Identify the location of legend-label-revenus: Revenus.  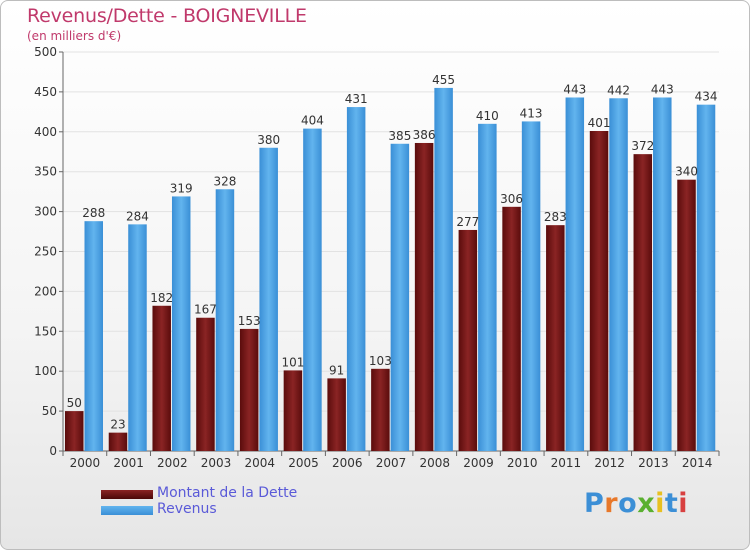
(187, 509).